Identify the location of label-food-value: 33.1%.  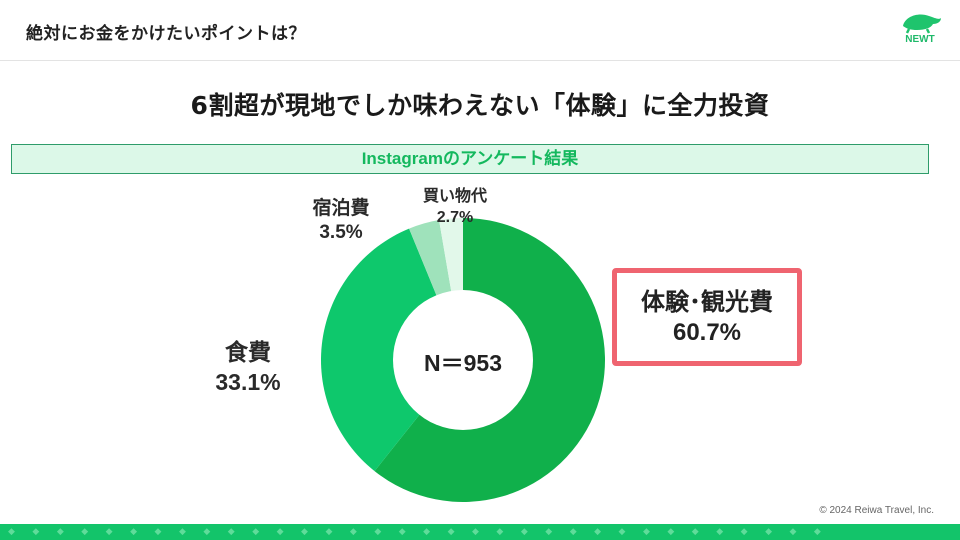
(248, 382).